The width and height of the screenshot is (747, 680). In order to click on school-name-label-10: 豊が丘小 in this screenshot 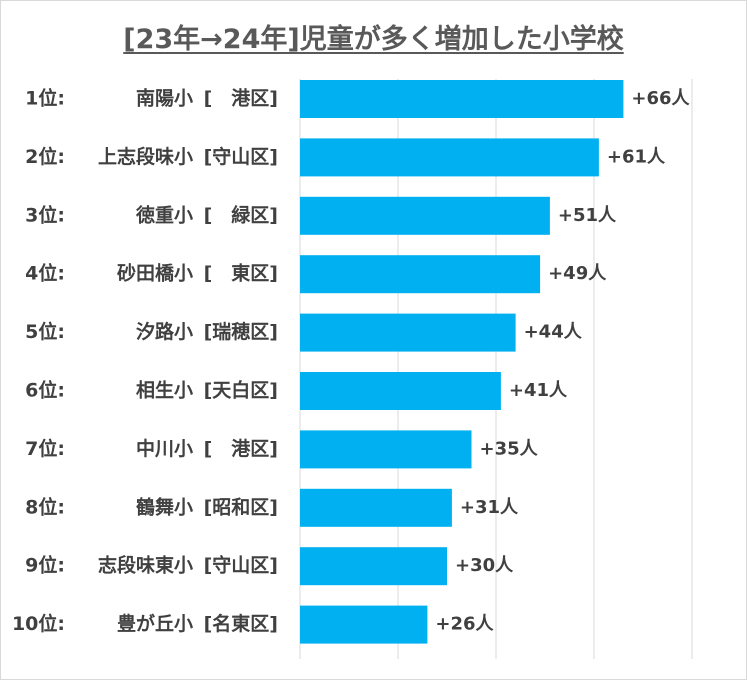, I will do `click(155, 623)`.